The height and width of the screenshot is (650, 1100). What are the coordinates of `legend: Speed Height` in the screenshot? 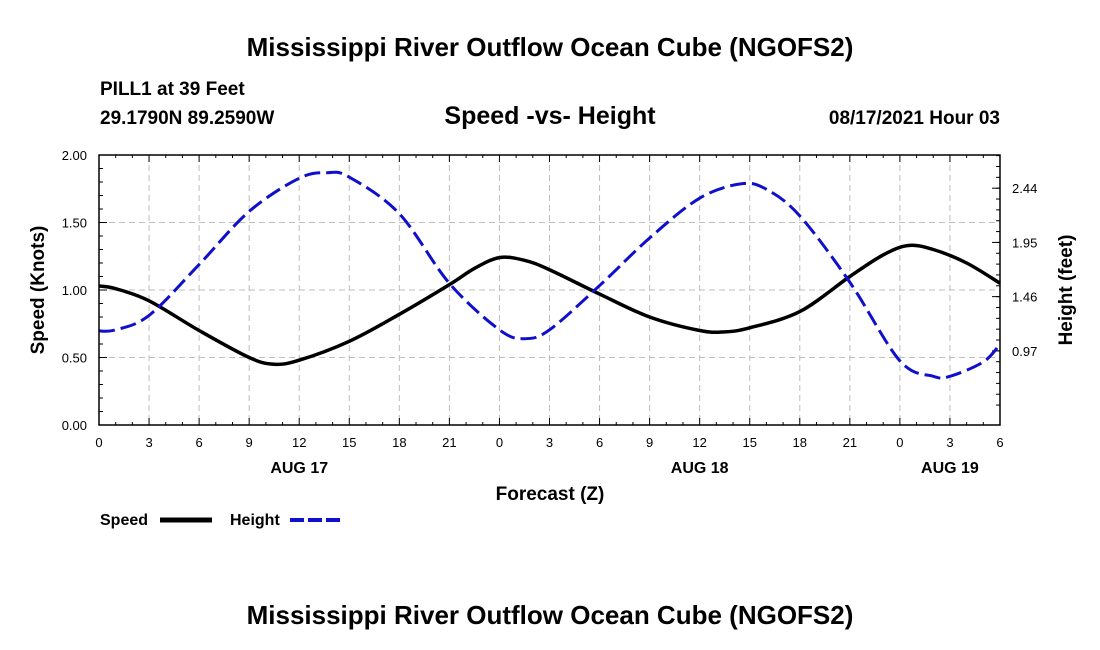 It's located at (221, 520).